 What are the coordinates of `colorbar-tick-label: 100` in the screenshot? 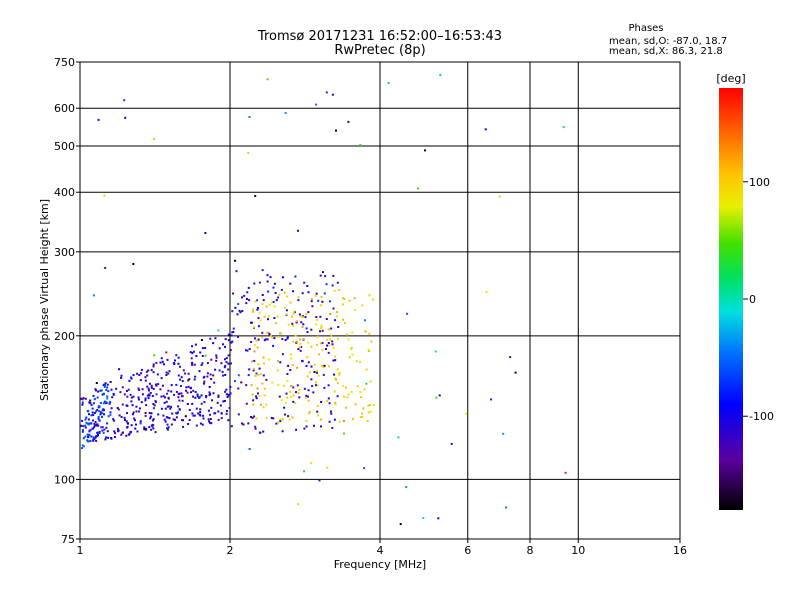 It's located at (759, 182).